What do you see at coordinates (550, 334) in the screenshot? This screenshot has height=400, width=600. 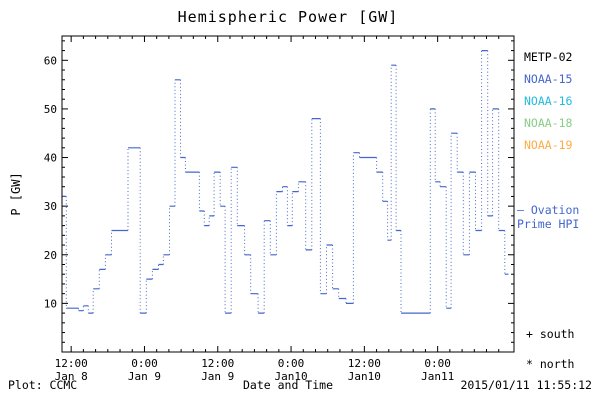 I see `south-marker-label: + south` at bounding box center [550, 334].